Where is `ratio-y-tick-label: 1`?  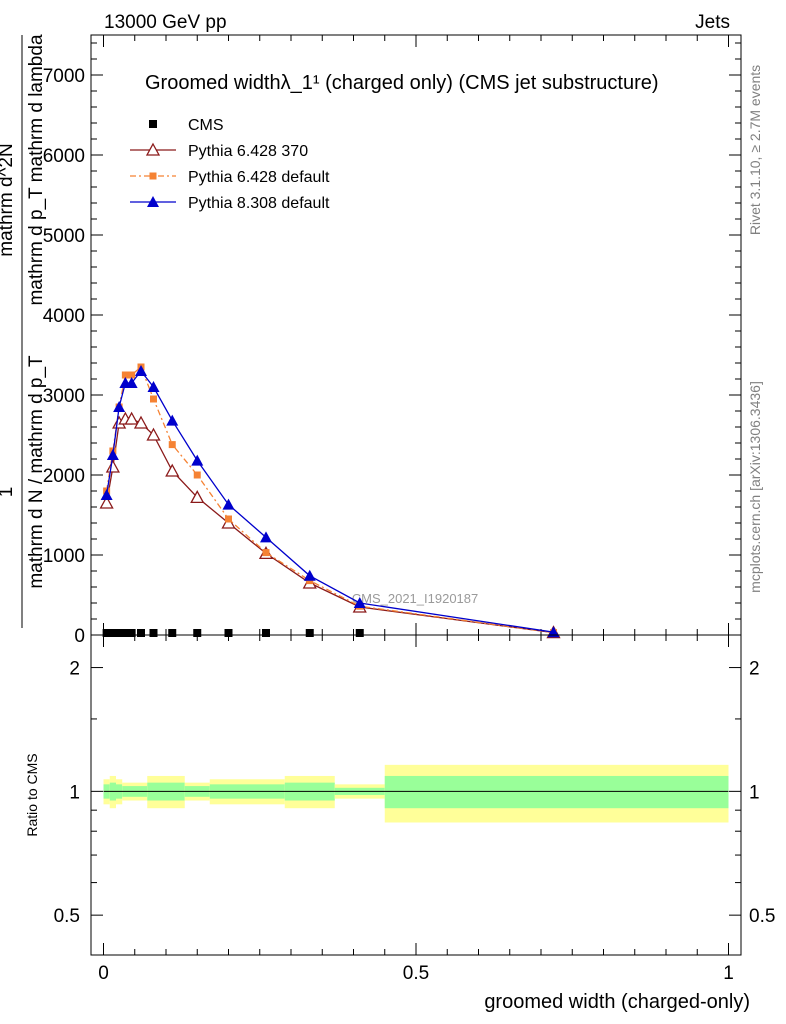 ratio-y-tick-label: 1 is located at coordinates (74, 792).